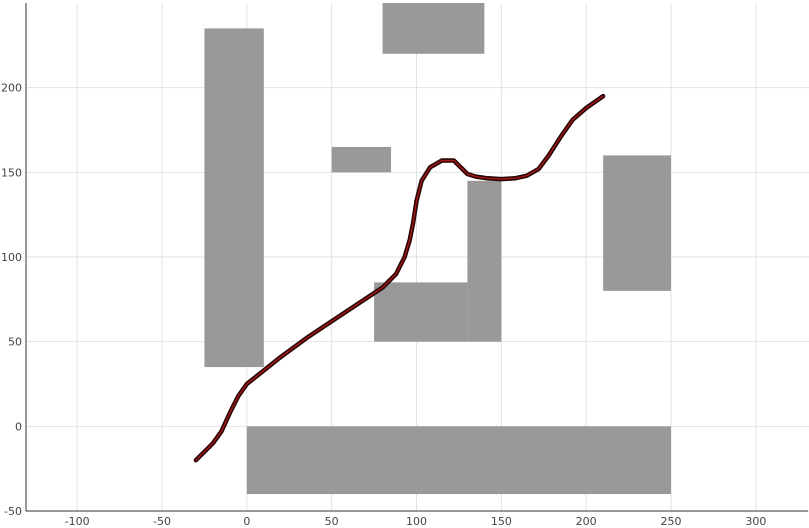 This screenshot has width=809, height=528. I want to click on y-tick-label-5: 200, so click(11, 88).